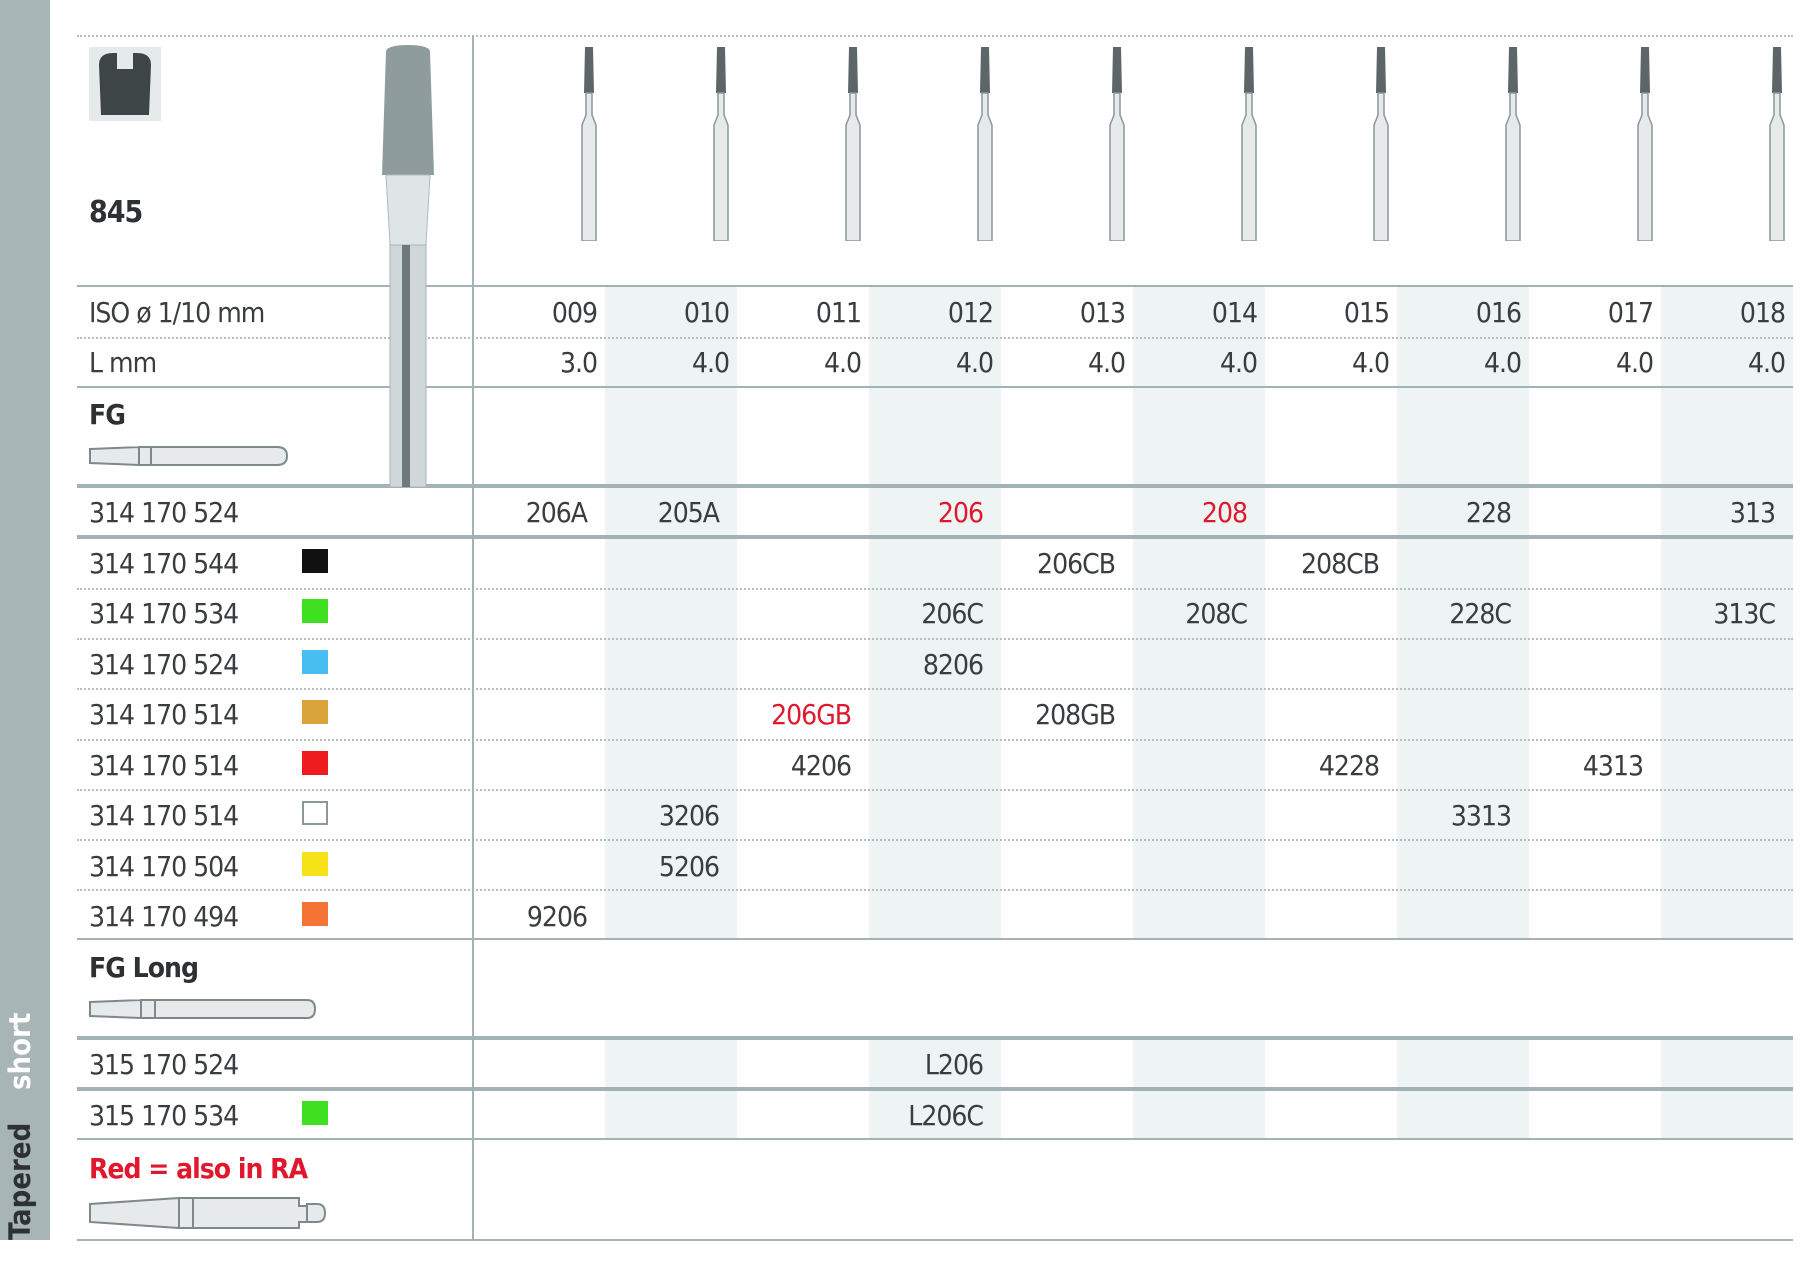 The height and width of the screenshot is (1275, 1818). I want to click on bur-large-illustration, so click(408, 266).